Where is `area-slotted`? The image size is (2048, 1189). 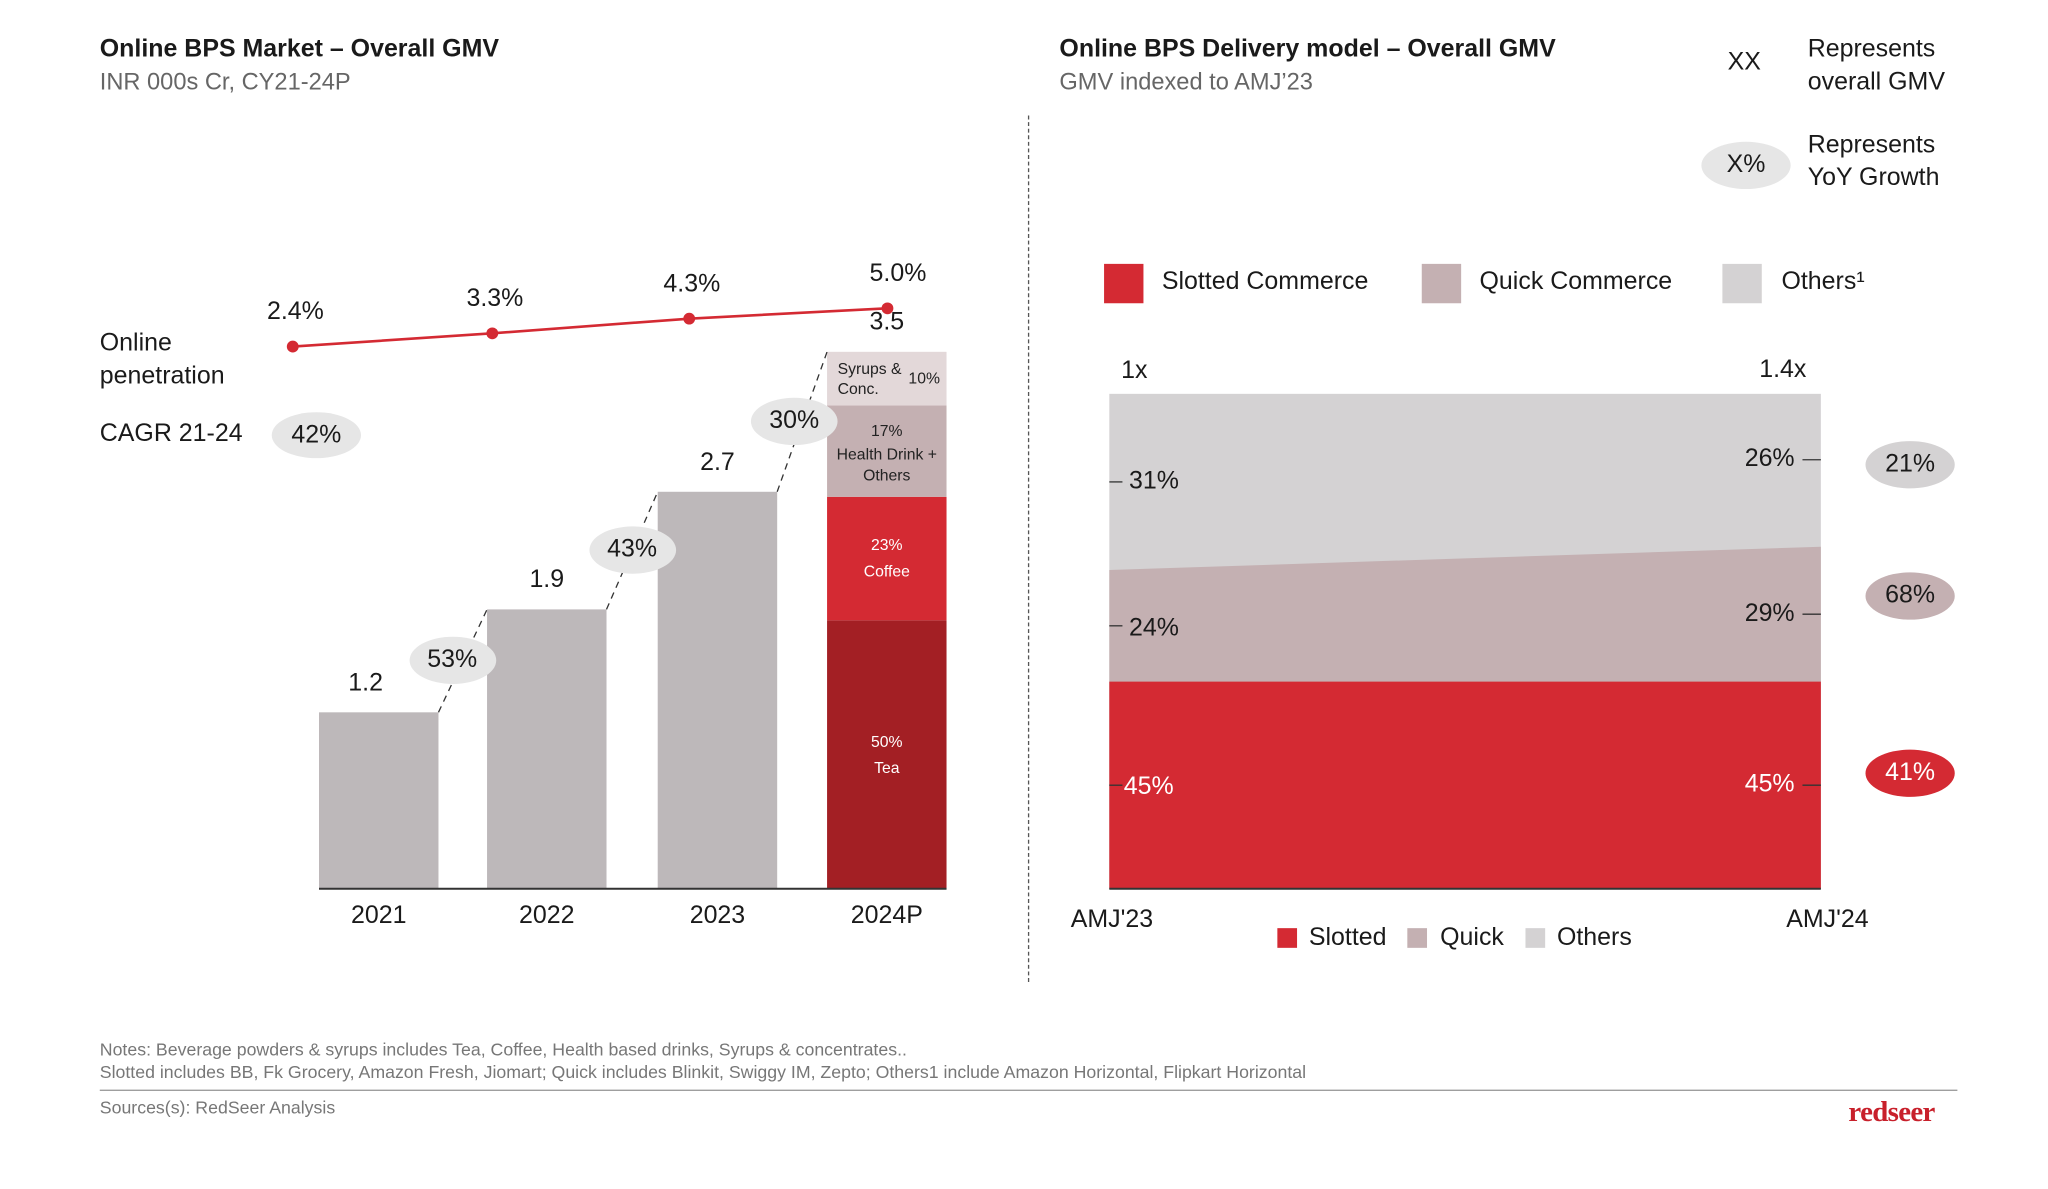 area-slotted is located at coordinates (1465, 785).